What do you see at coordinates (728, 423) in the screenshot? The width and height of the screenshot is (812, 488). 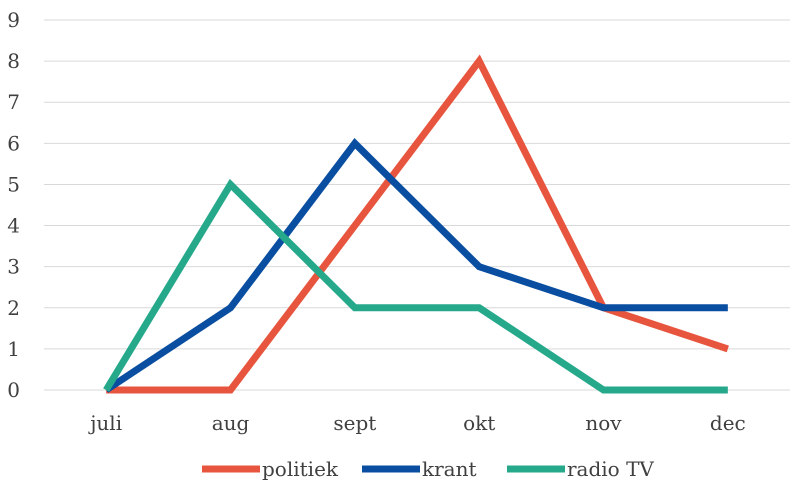 I see `x-tick-label: dec` at bounding box center [728, 423].